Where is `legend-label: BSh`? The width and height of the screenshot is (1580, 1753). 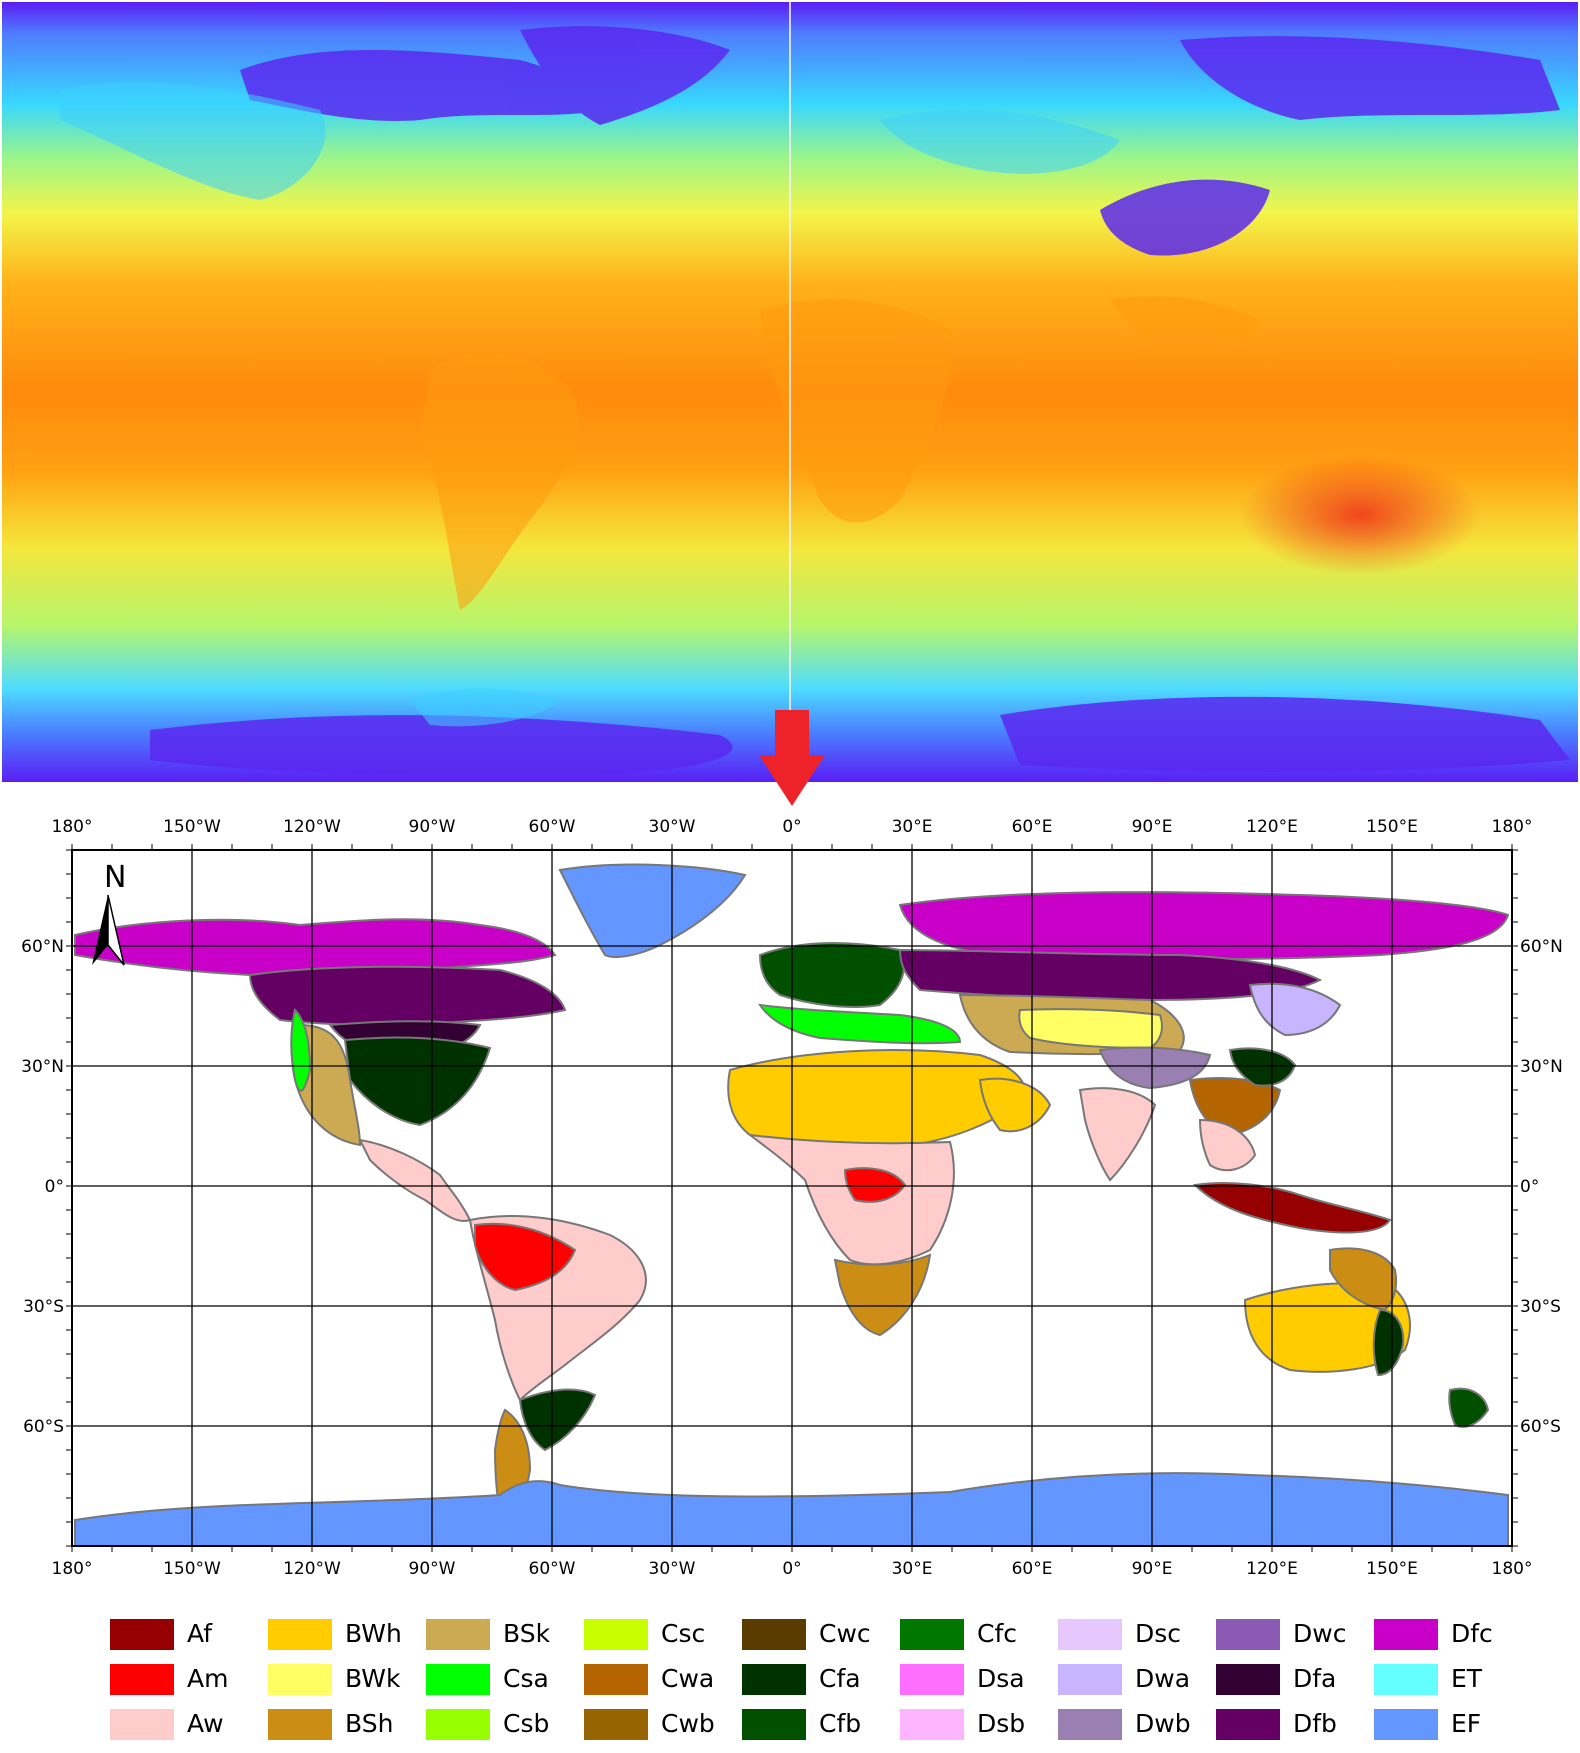 legend-label: BSh is located at coordinates (369, 1723).